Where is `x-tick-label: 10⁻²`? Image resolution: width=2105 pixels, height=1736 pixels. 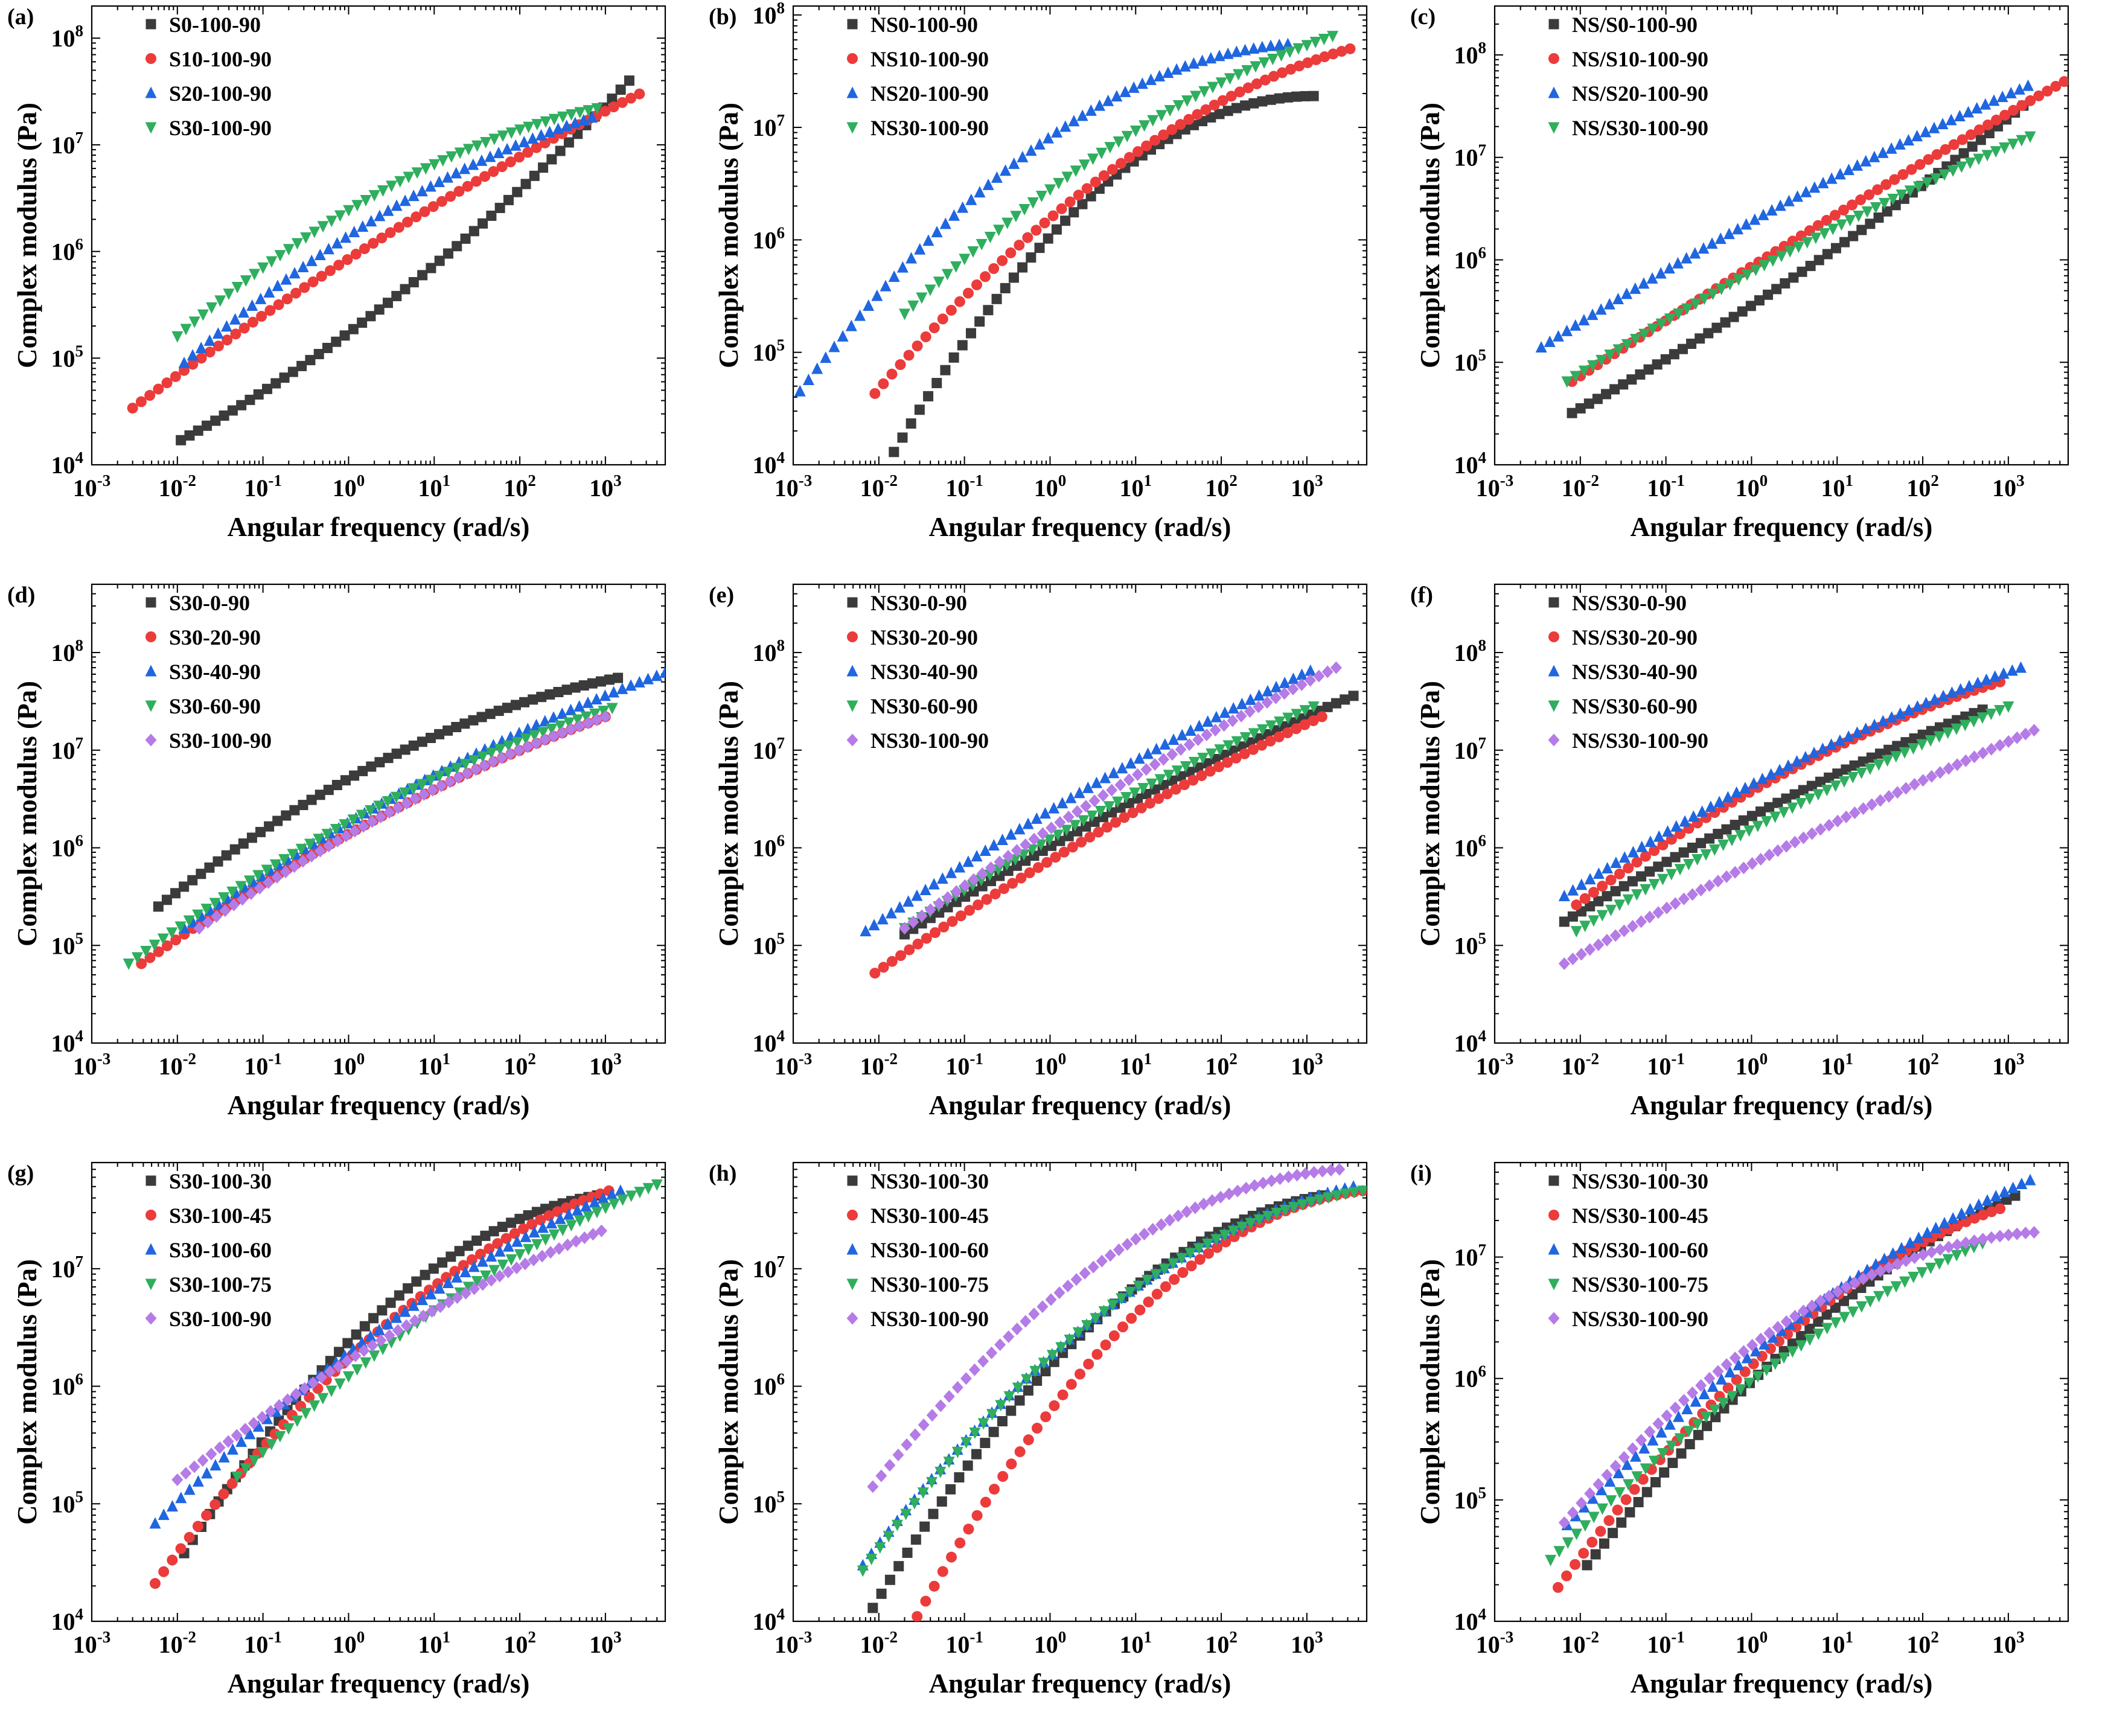
x-tick-label: 10⁻² is located at coordinates (879, 486).